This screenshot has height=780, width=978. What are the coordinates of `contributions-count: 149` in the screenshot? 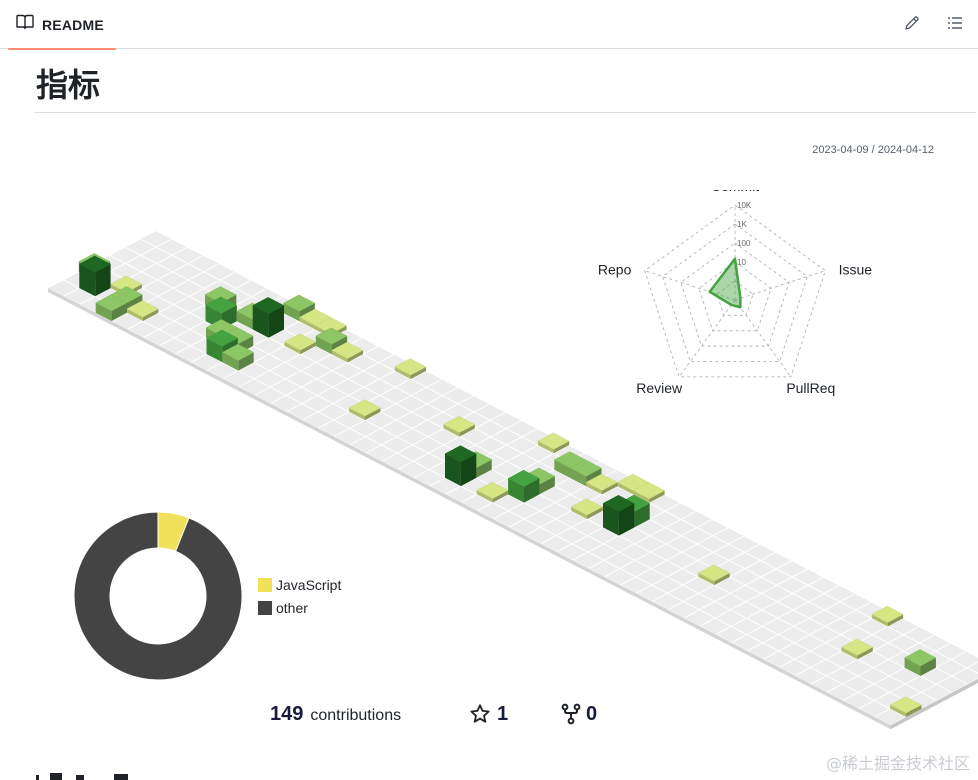 It's located at (287, 714).